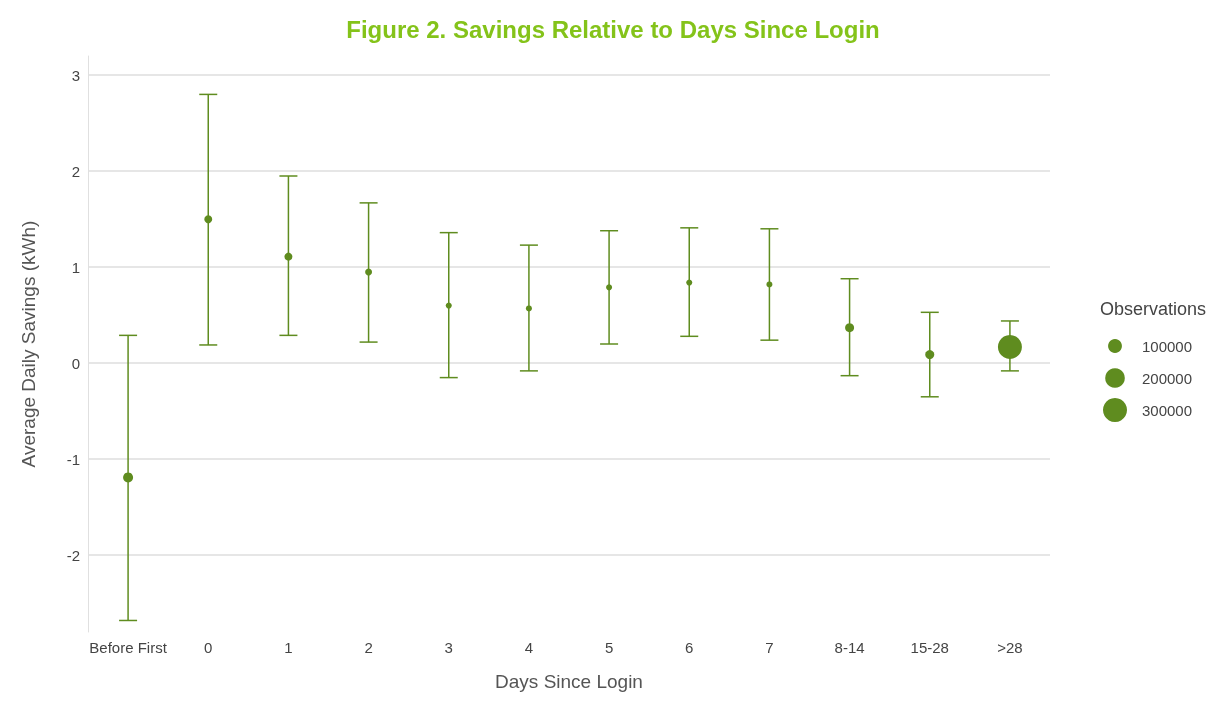  Describe the element at coordinates (849, 647) in the screenshot. I see `x-tick-label: 8-14` at that location.